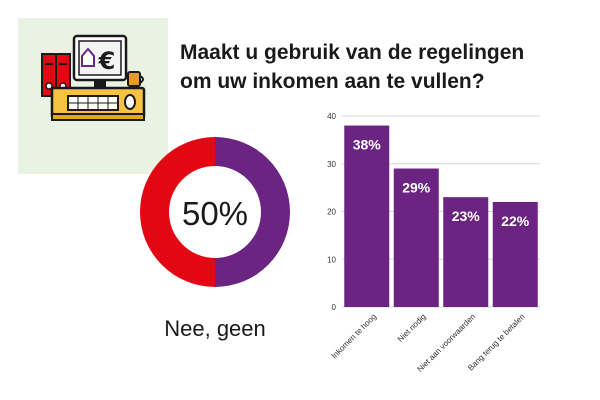 Image resolution: width=600 pixels, height=400 pixels. I want to click on x-tick-label: Inkomen te hoog, so click(354, 336).